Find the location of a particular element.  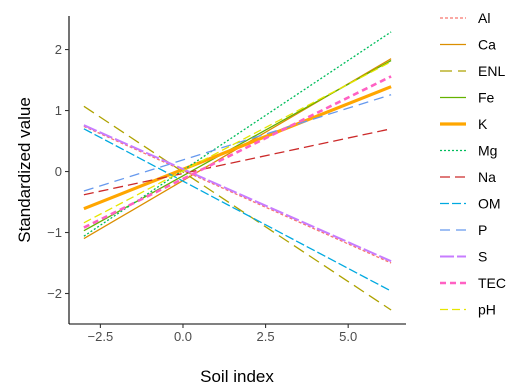

y-tick-label: 2 is located at coordinates (58, 49).